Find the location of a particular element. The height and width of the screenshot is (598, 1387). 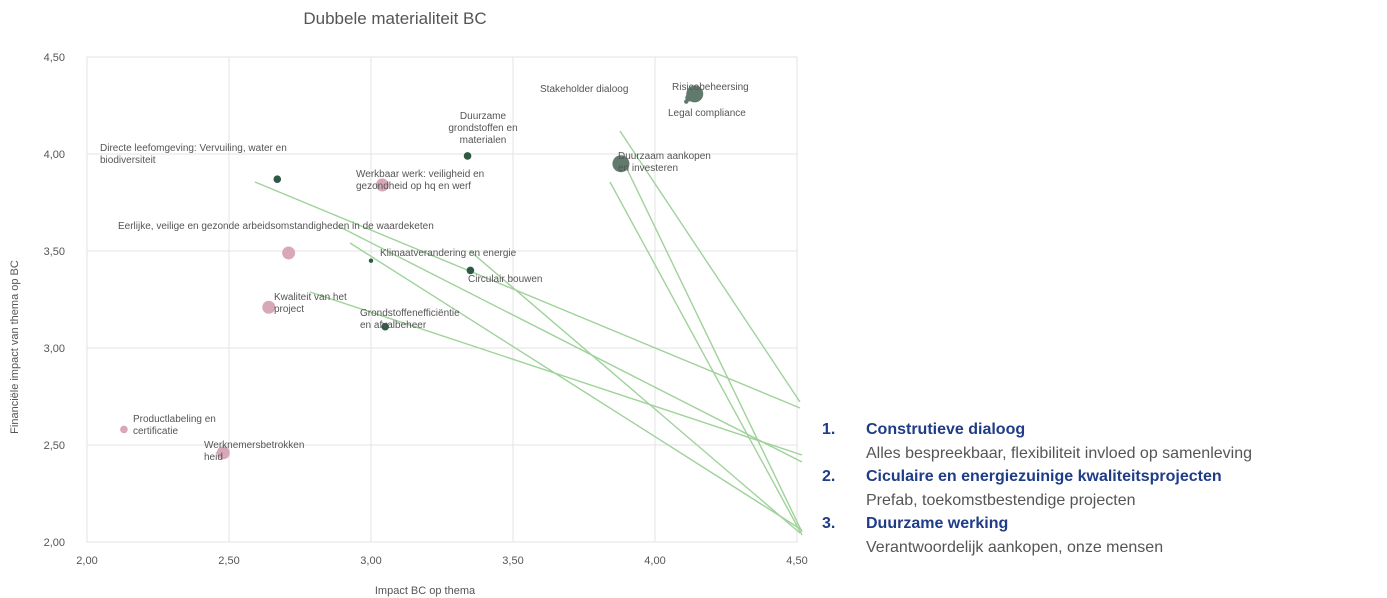

x-tick-label: 4,00 is located at coordinates (654, 561).